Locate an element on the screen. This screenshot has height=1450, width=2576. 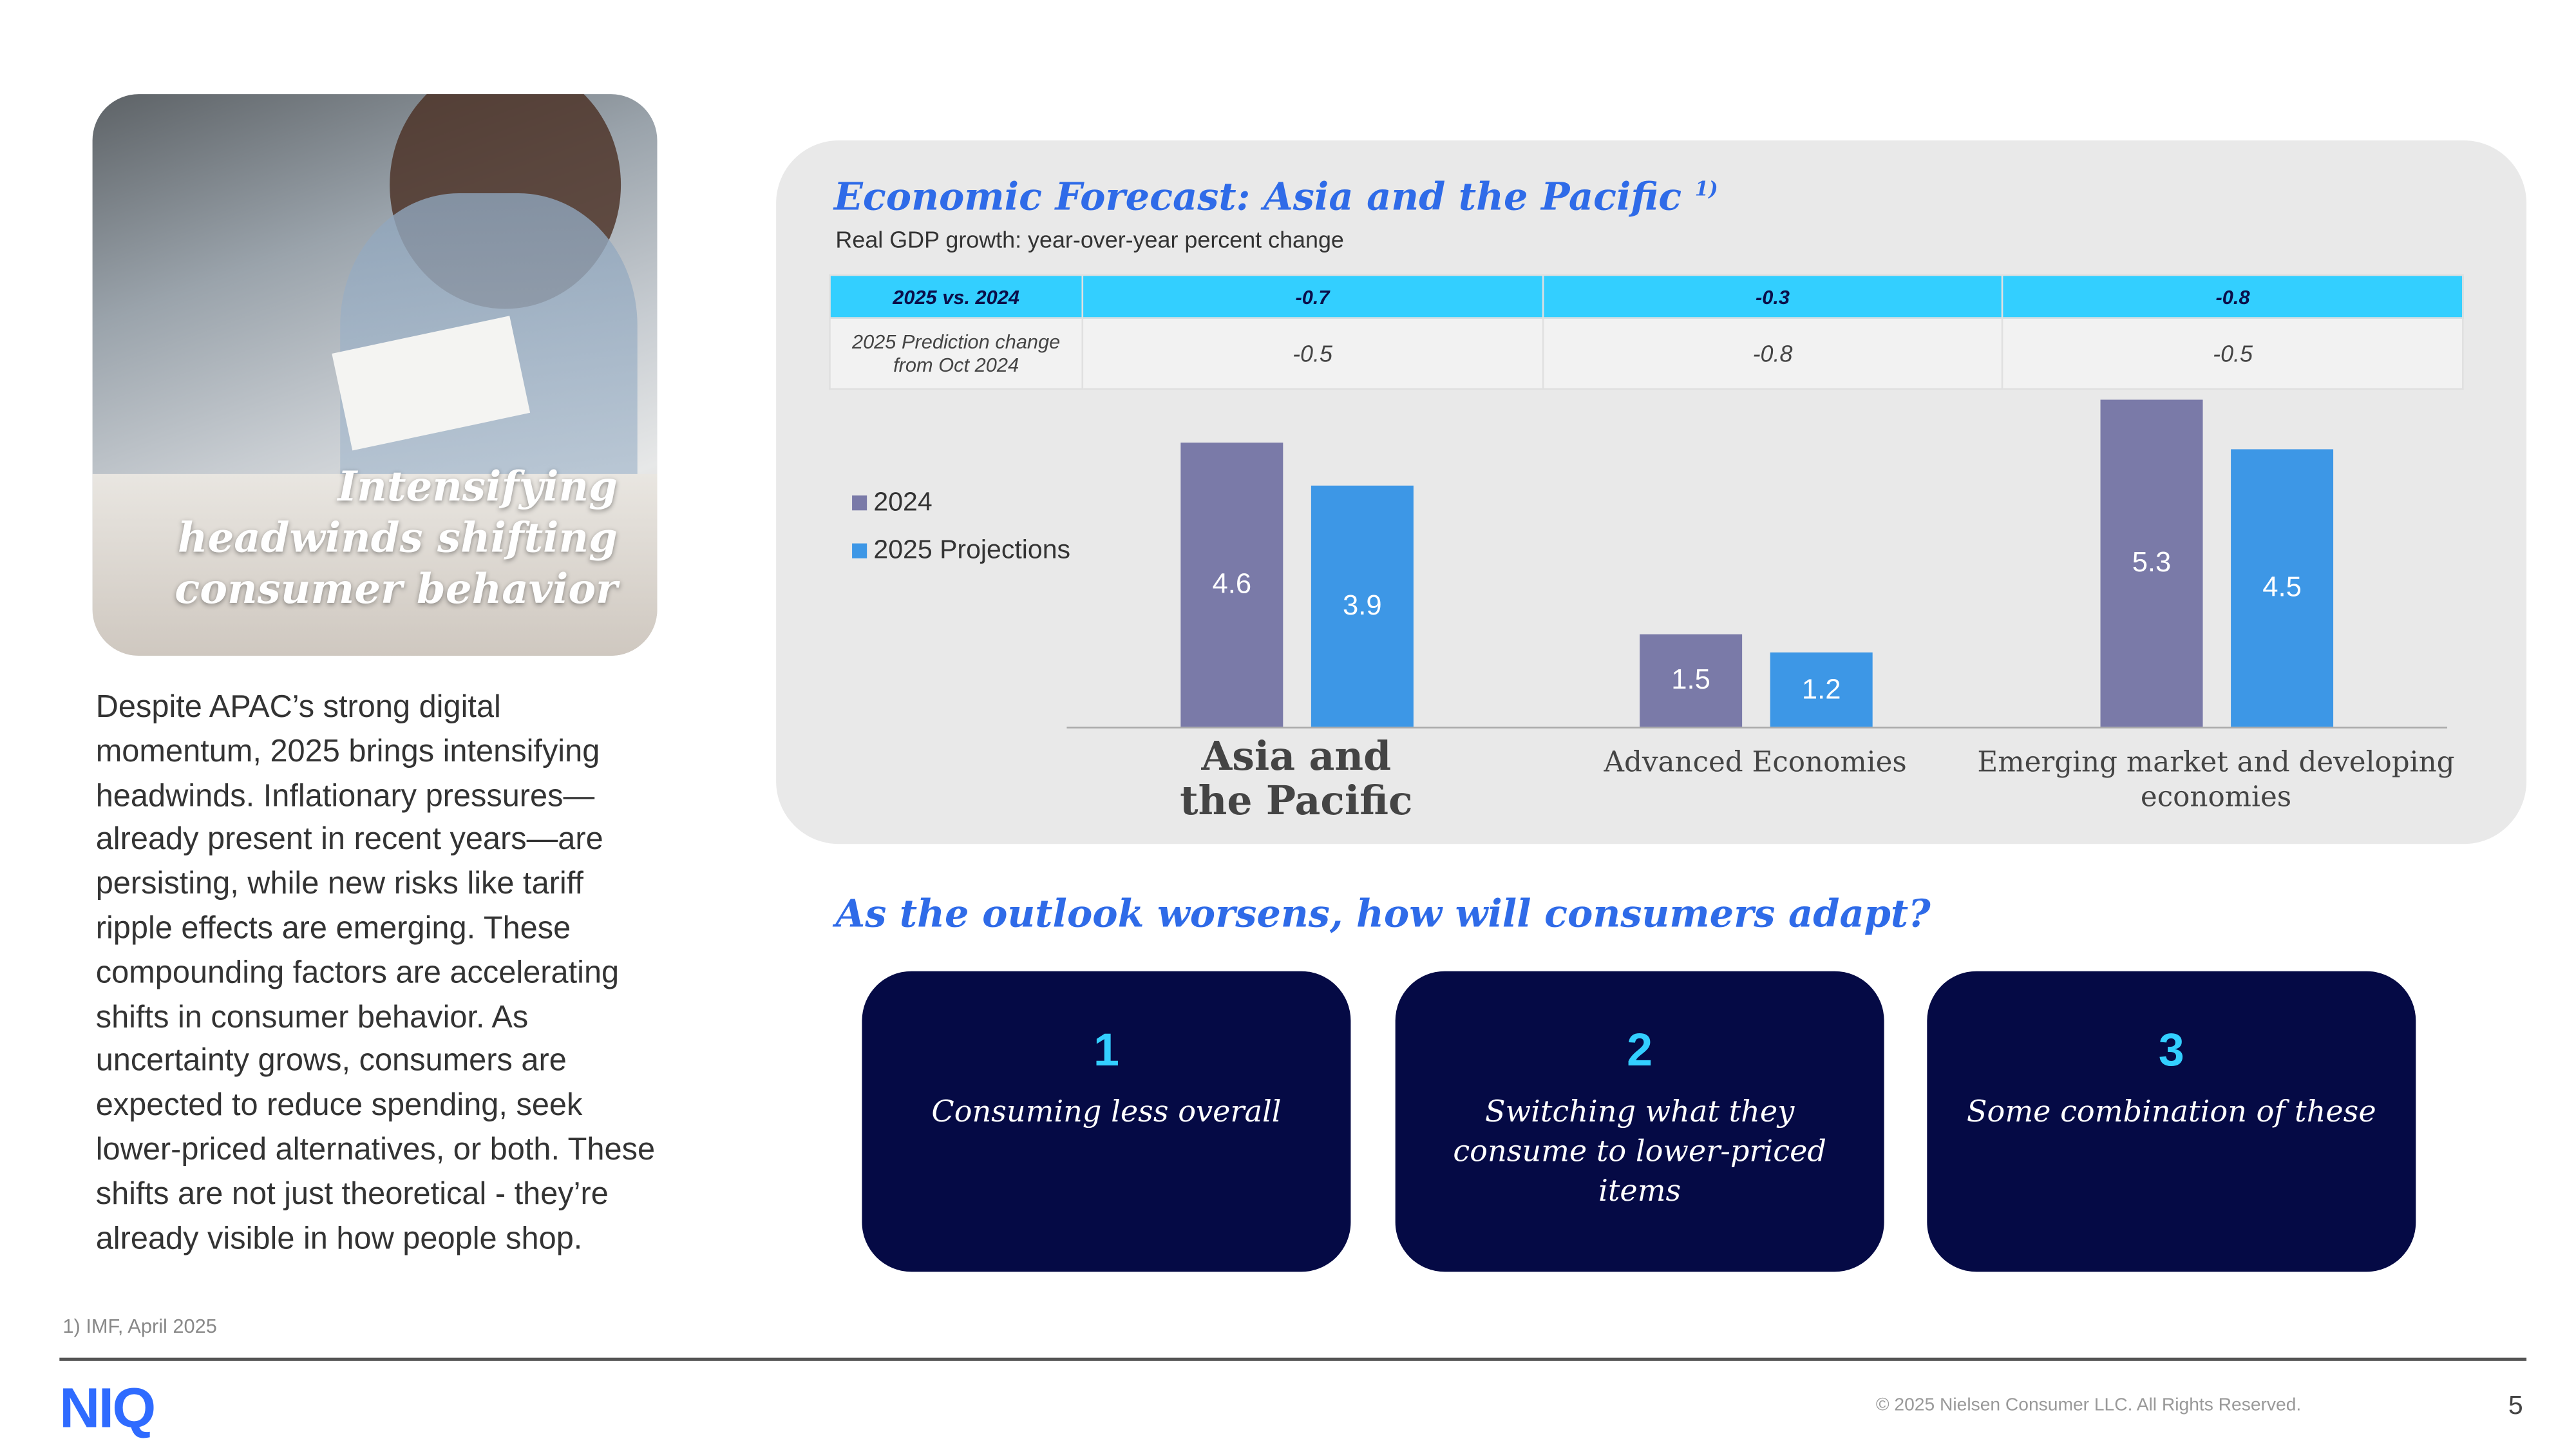
legend-item: 2024 is located at coordinates (961, 503).